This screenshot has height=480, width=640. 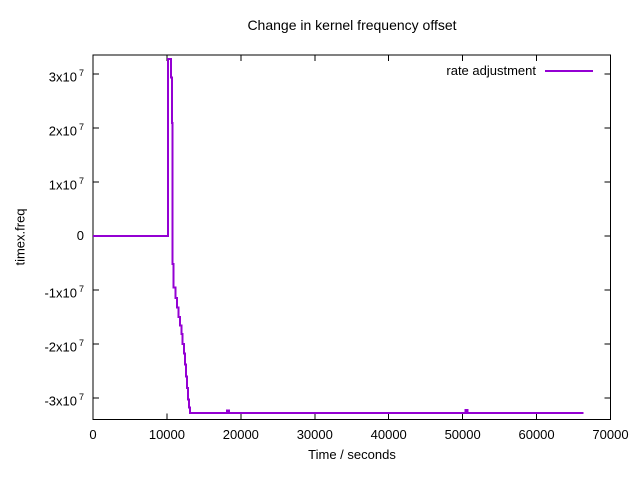 I want to click on y-tick-label: 3x10 7, so click(x=66, y=76).